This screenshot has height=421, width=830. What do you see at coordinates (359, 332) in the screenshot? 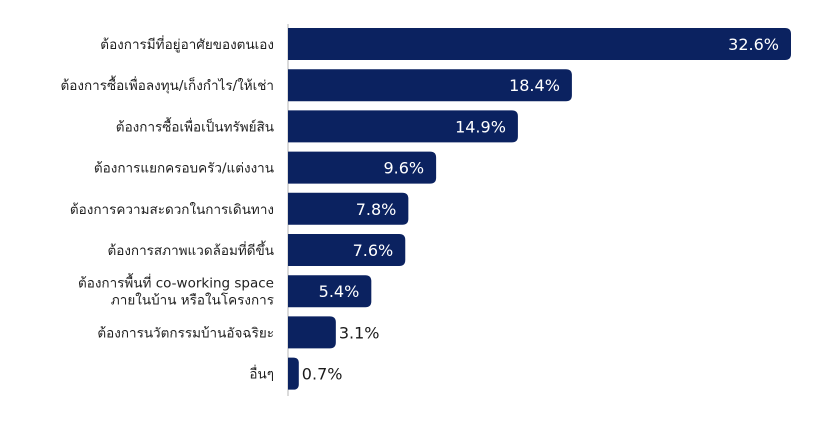
I see `value-label-8: 3.1%` at bounding box center [359, 332].